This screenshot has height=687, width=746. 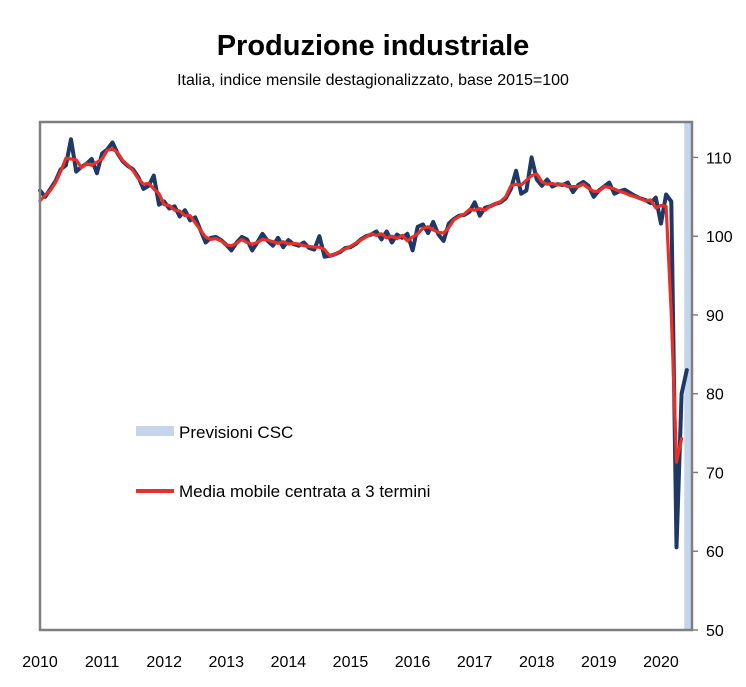 What do you see at coordinates (236, 432) in the screenshot?
I see `legend-label-forecast: Previsioni CSC` at bounding box center [236, 432].